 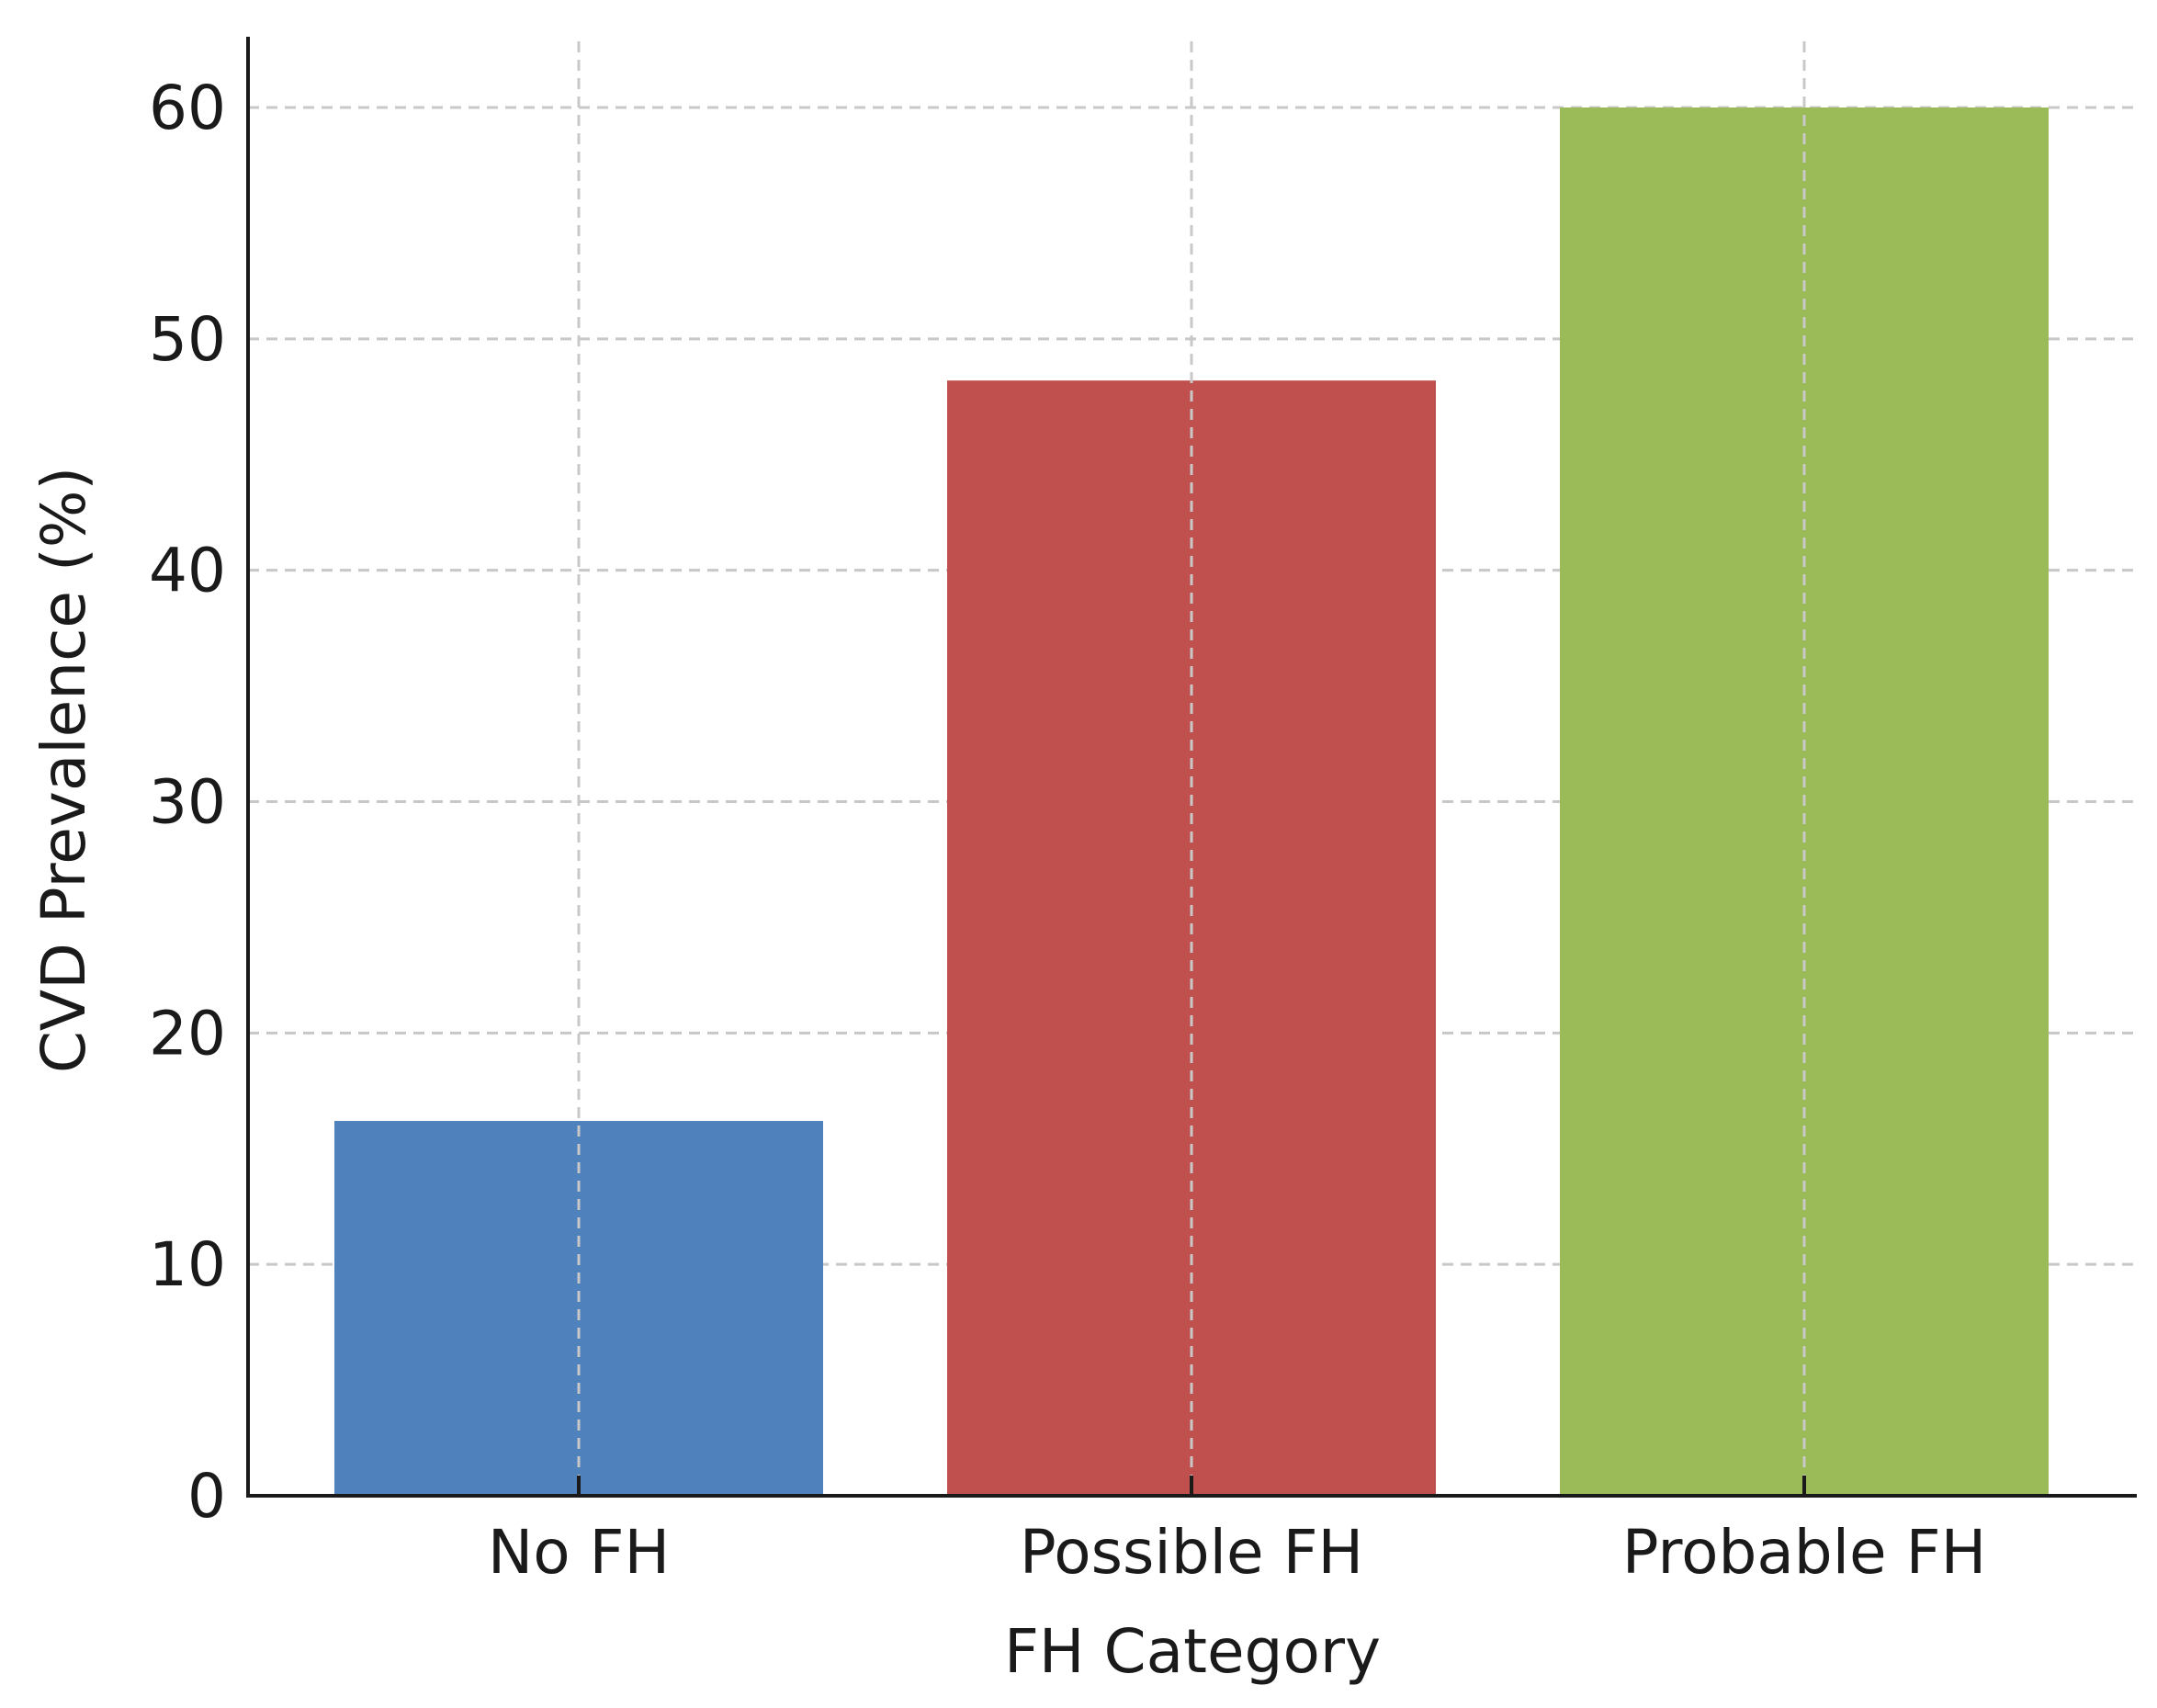 What do you see at coordinates (187, 1033) in the screenshot?
I see `y-tick-label: 20` at bounding box center [187, 1033].